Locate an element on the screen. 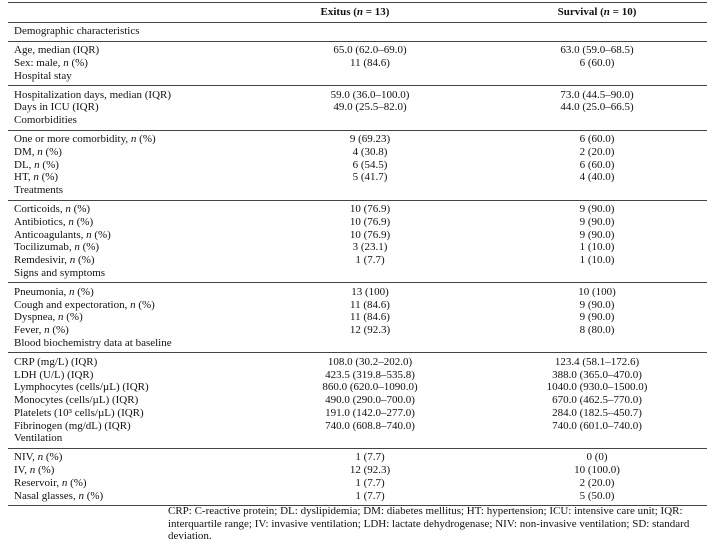 The width and height of the screenshot is (715, 551). row-label: Hospitalization days, median (IQR) is located at coordinates (93, 94).